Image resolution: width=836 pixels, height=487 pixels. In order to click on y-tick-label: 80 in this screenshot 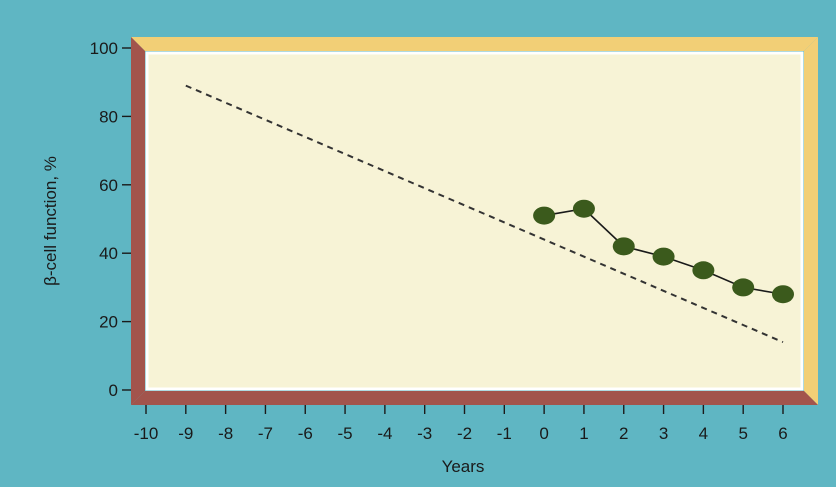, I will do `click(108, 116)`.